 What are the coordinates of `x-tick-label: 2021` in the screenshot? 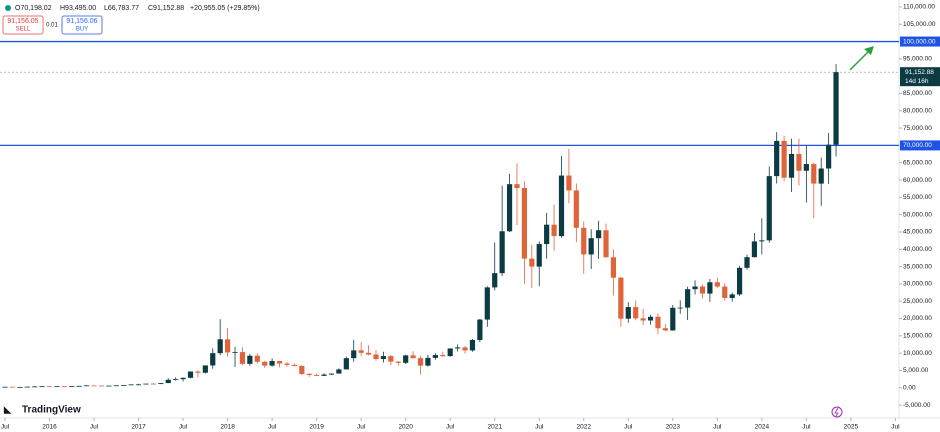 It's located at (494, 427).